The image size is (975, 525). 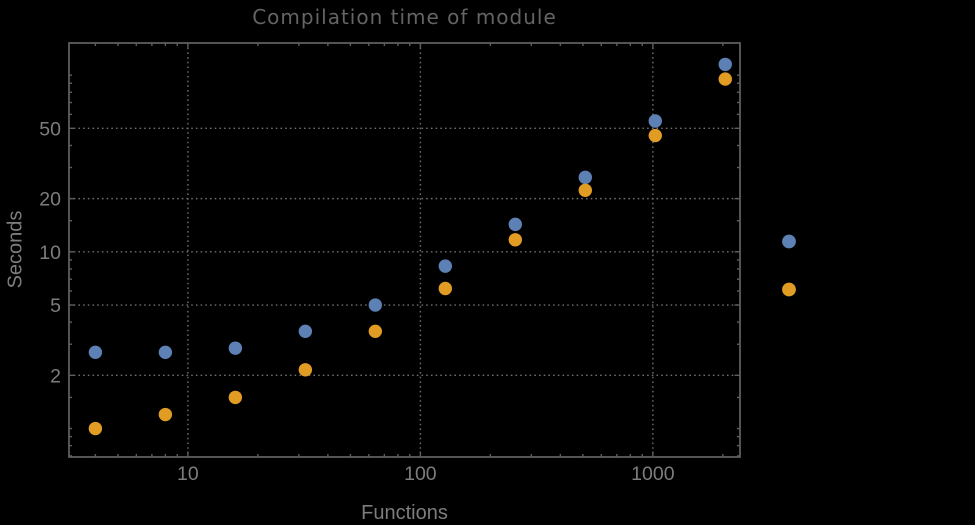 What do you see at coordinates (95, 352) in the screenshot?
I see `data-point-series-1-x4` at bounding box center [95, 352].